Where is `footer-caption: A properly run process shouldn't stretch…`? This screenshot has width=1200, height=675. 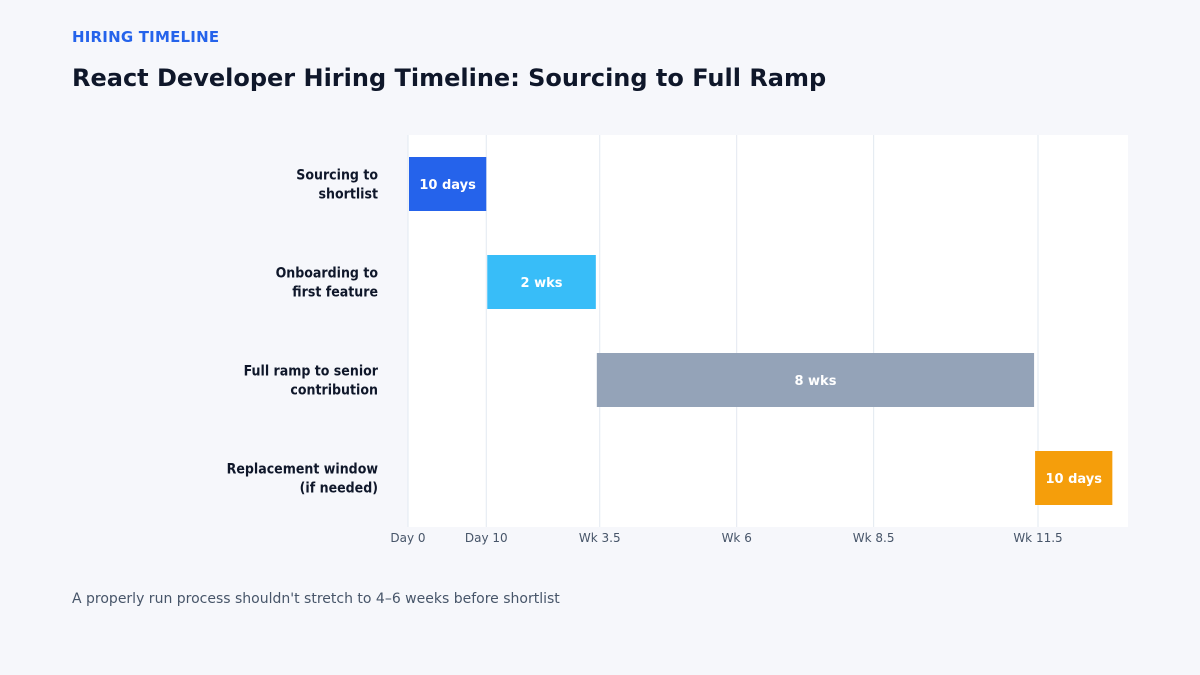 footer-caption: A properly run process shouldn't stretch… is located at coordinates (316, 599).